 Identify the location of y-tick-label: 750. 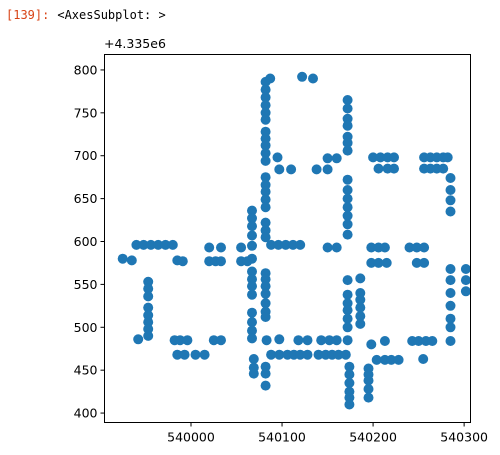
(86, 112).